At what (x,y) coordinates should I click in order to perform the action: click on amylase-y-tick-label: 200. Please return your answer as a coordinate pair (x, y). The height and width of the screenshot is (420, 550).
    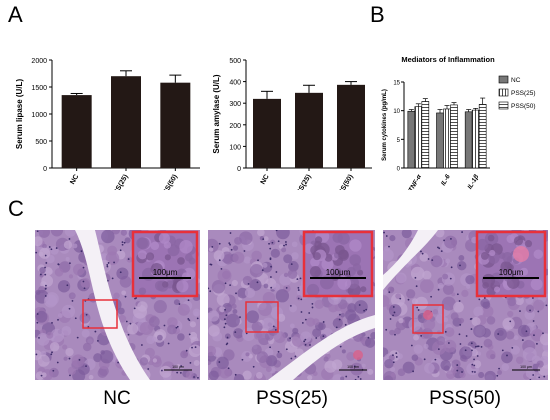
    Looking at the image, I should click on (235, 126).